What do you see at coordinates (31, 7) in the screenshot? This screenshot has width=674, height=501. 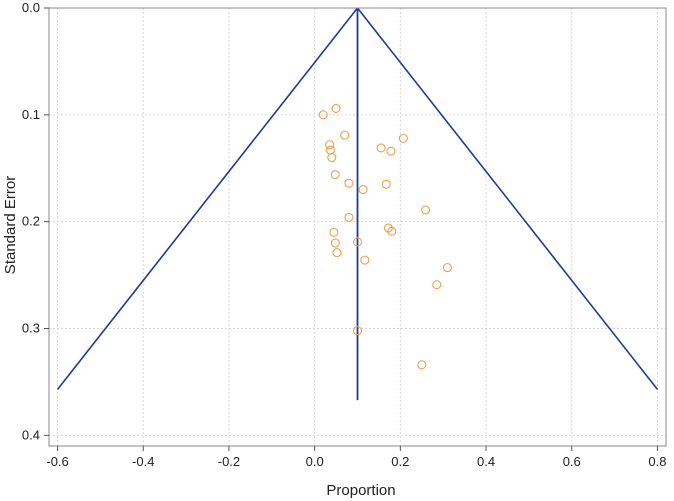 I see `y-tick-label: 0.0` at bounding box center [31, 7].